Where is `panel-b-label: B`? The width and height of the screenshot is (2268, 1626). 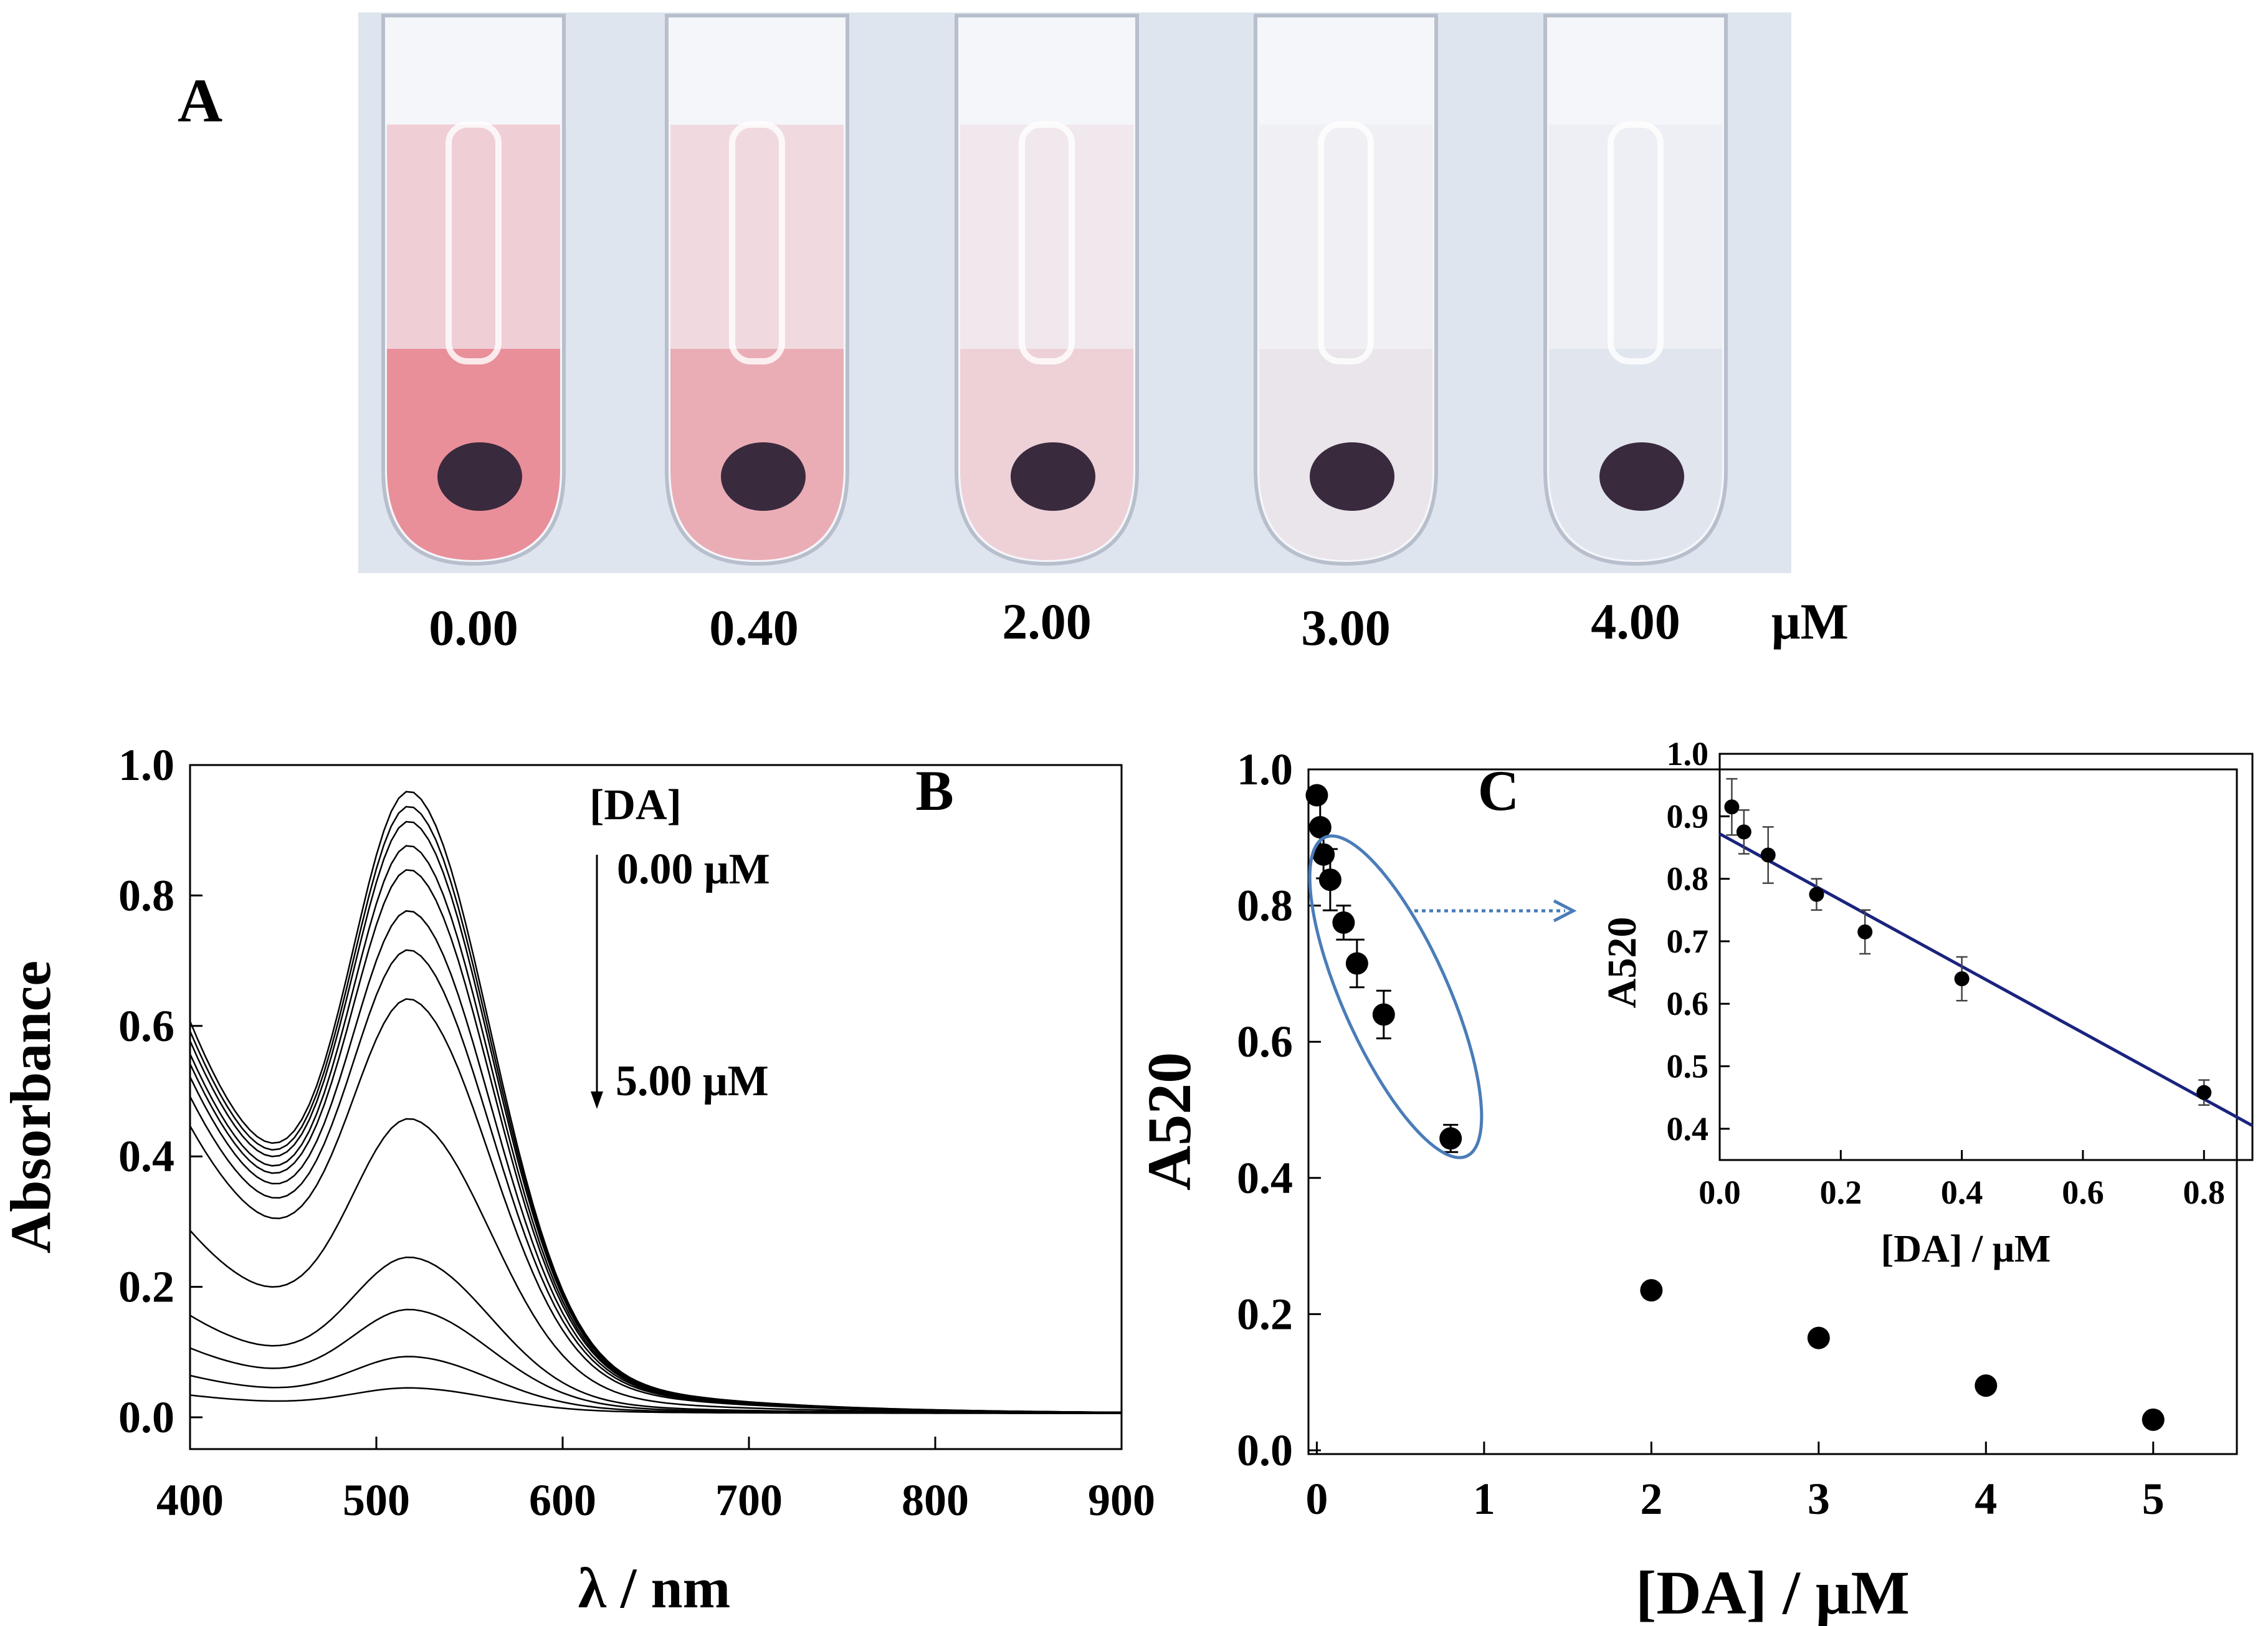
panel-b-label: B is located at coordinates (934, 790).